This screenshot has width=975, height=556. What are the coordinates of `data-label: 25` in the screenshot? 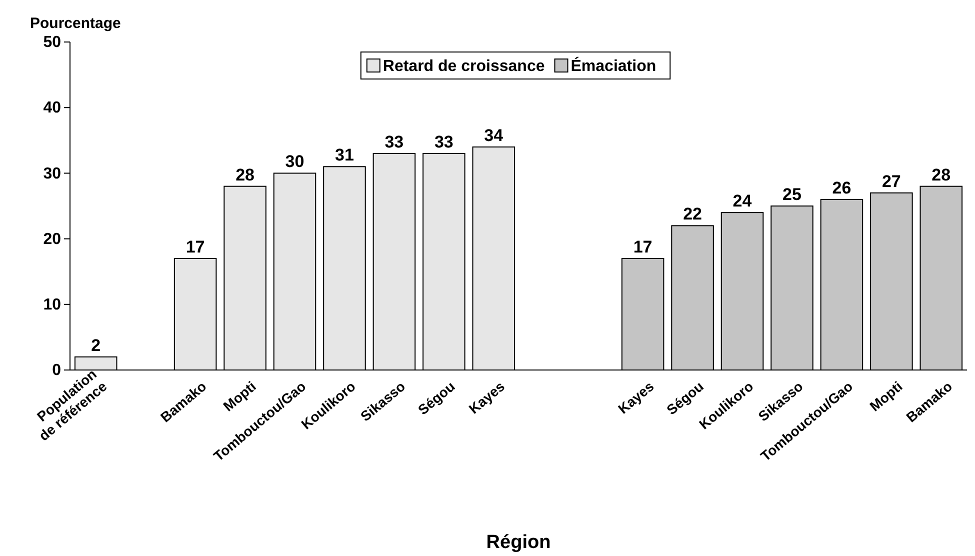 It's located at (792, 194).